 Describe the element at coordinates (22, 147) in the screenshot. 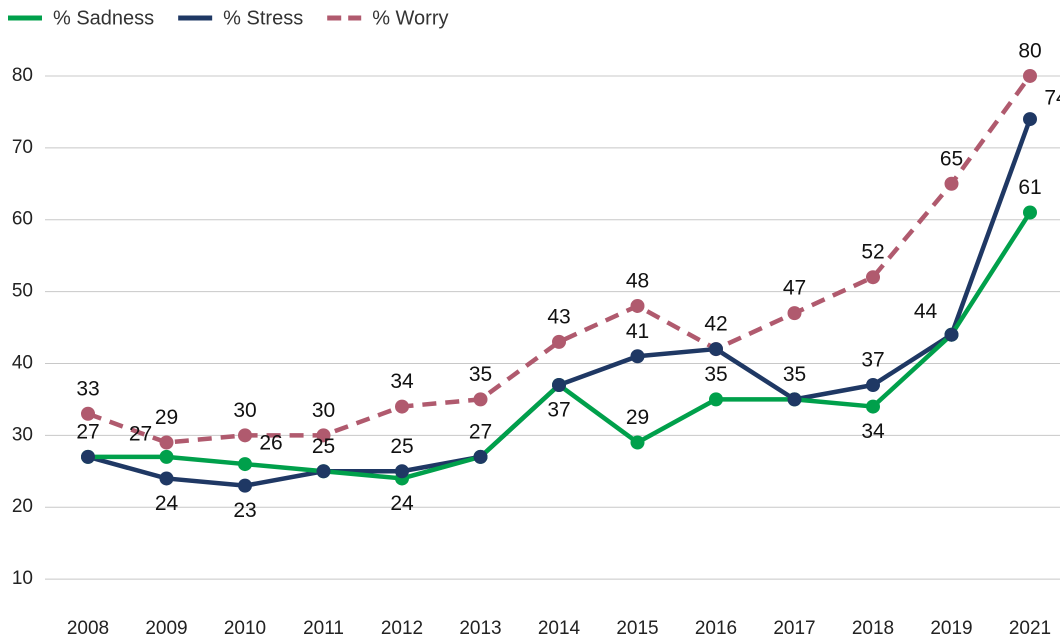

I see `y-tick-label: 70` at that location.